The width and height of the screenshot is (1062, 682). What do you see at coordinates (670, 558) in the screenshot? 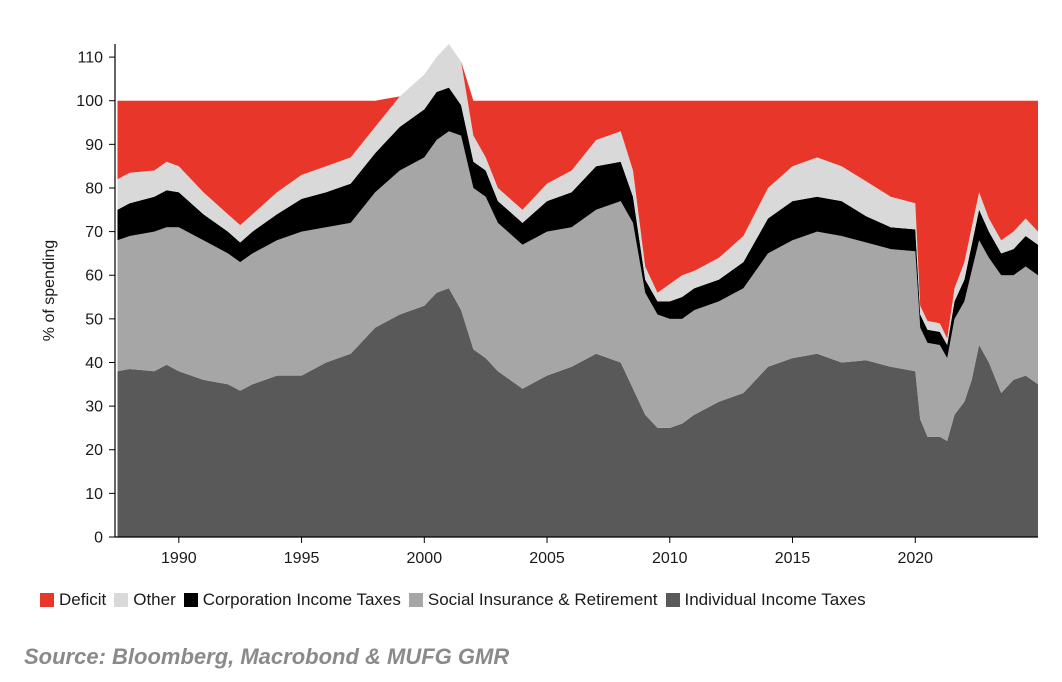
I see `x-tick-label: 2010` at bounding box center [670, 558].